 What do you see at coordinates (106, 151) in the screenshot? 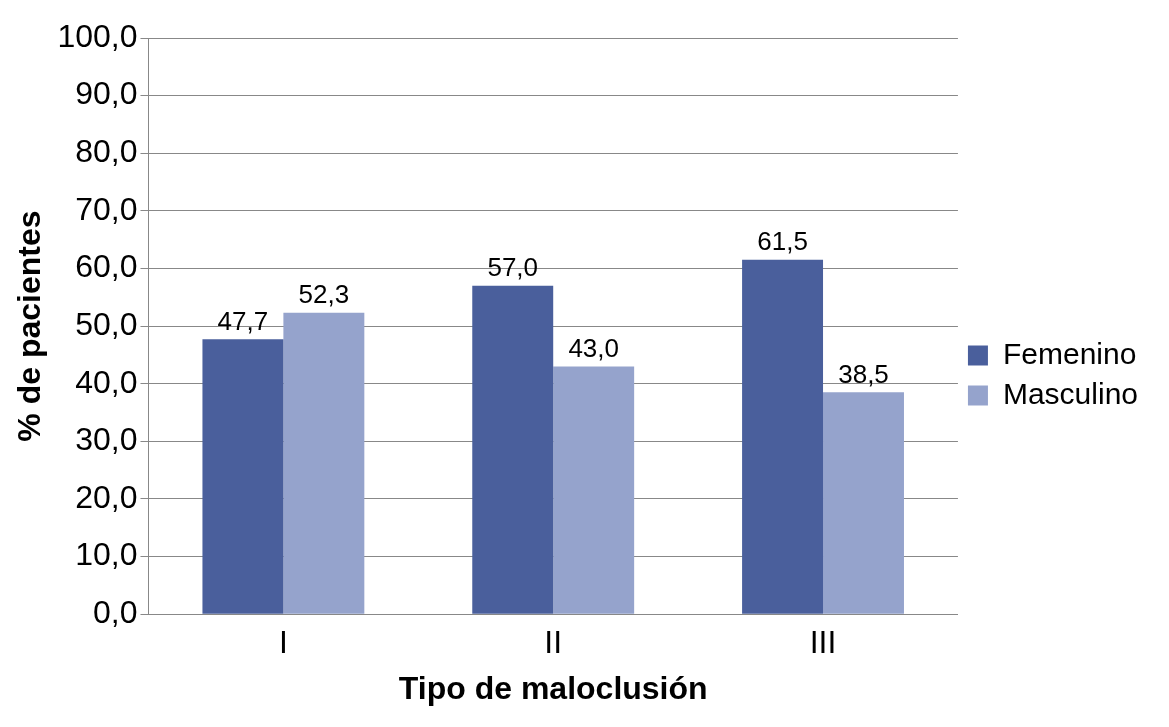
I see `y-tick-label: 80,0` at bounding box center [106, 151].